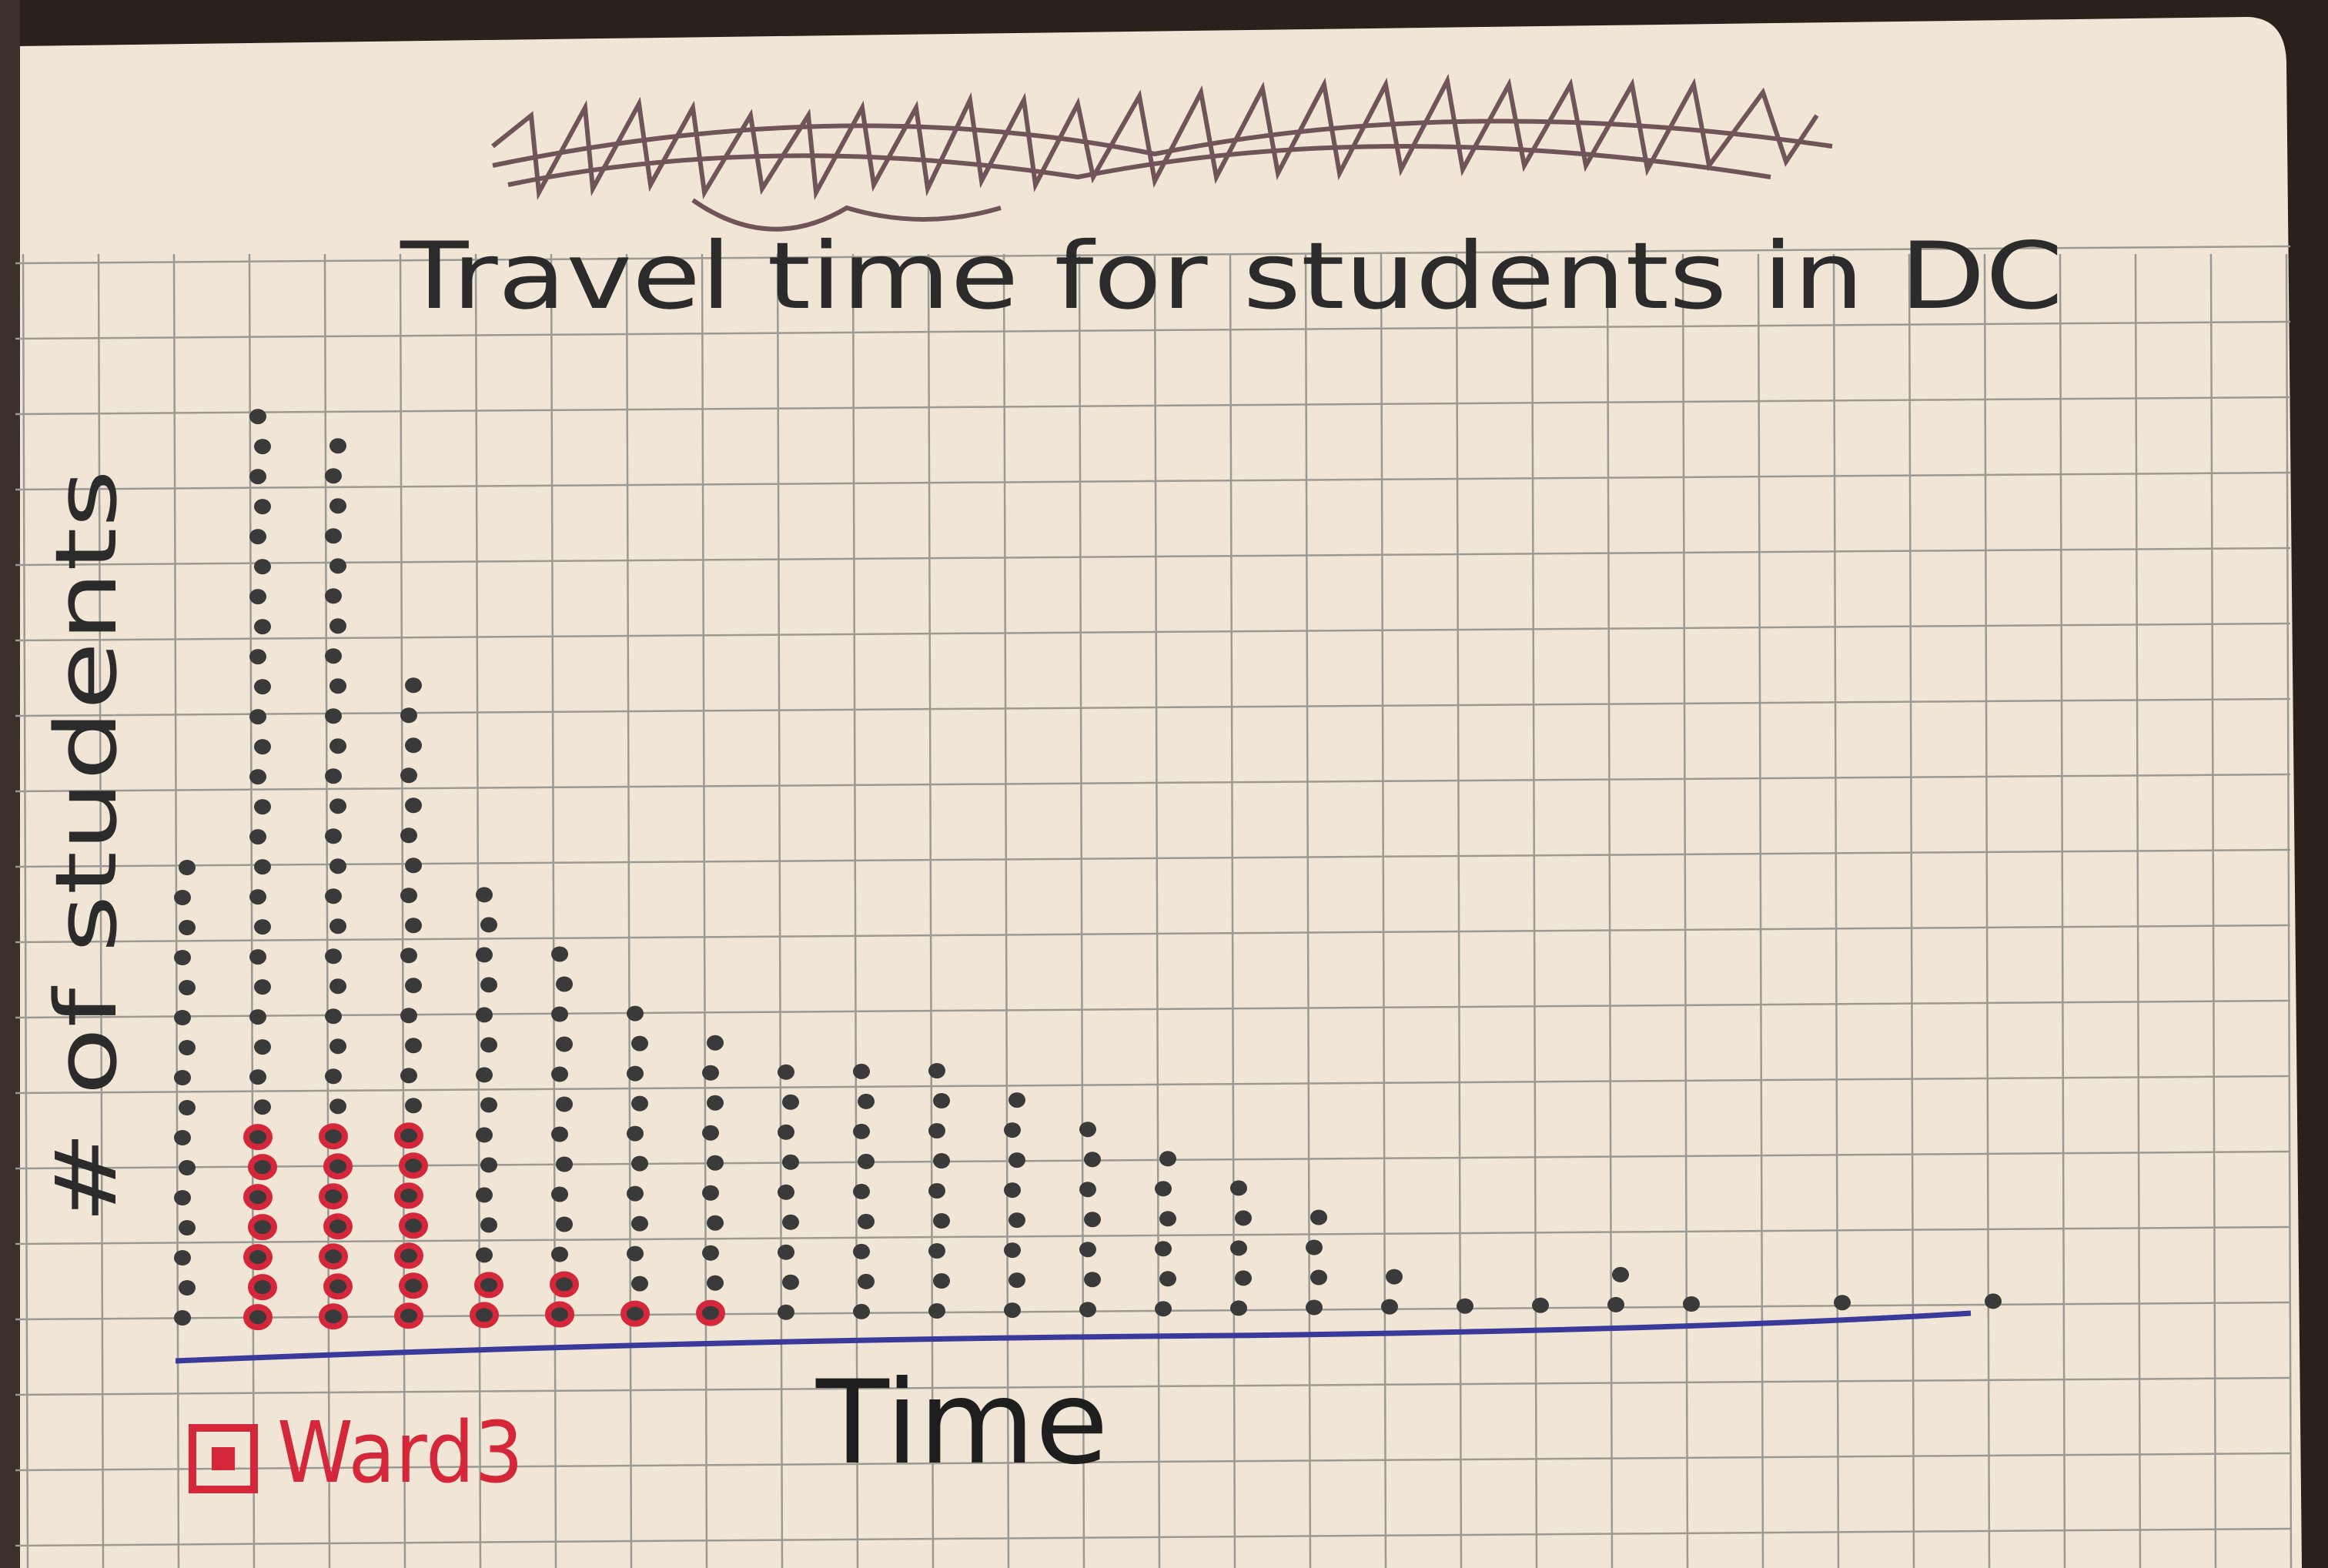  Describe the element at coordinates (400, 1452) in the screenshot. I see `legend-label: Ward3` at that location.